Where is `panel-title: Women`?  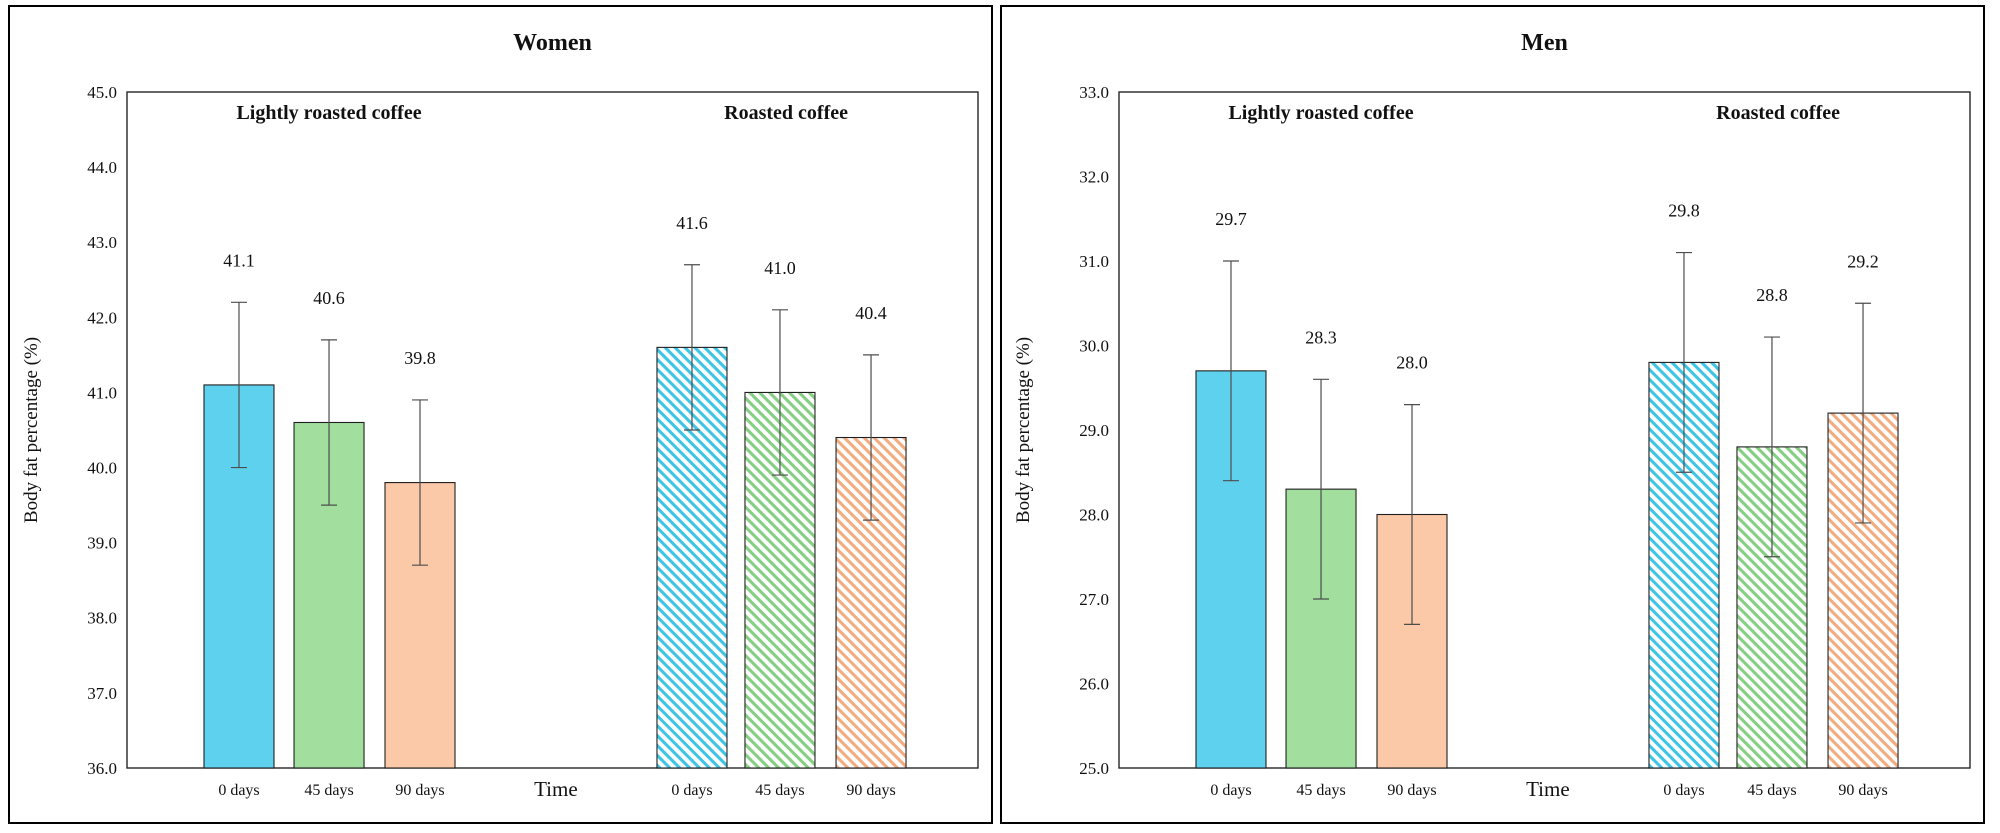
panel-title: Women is located at coordinates (552, 43).